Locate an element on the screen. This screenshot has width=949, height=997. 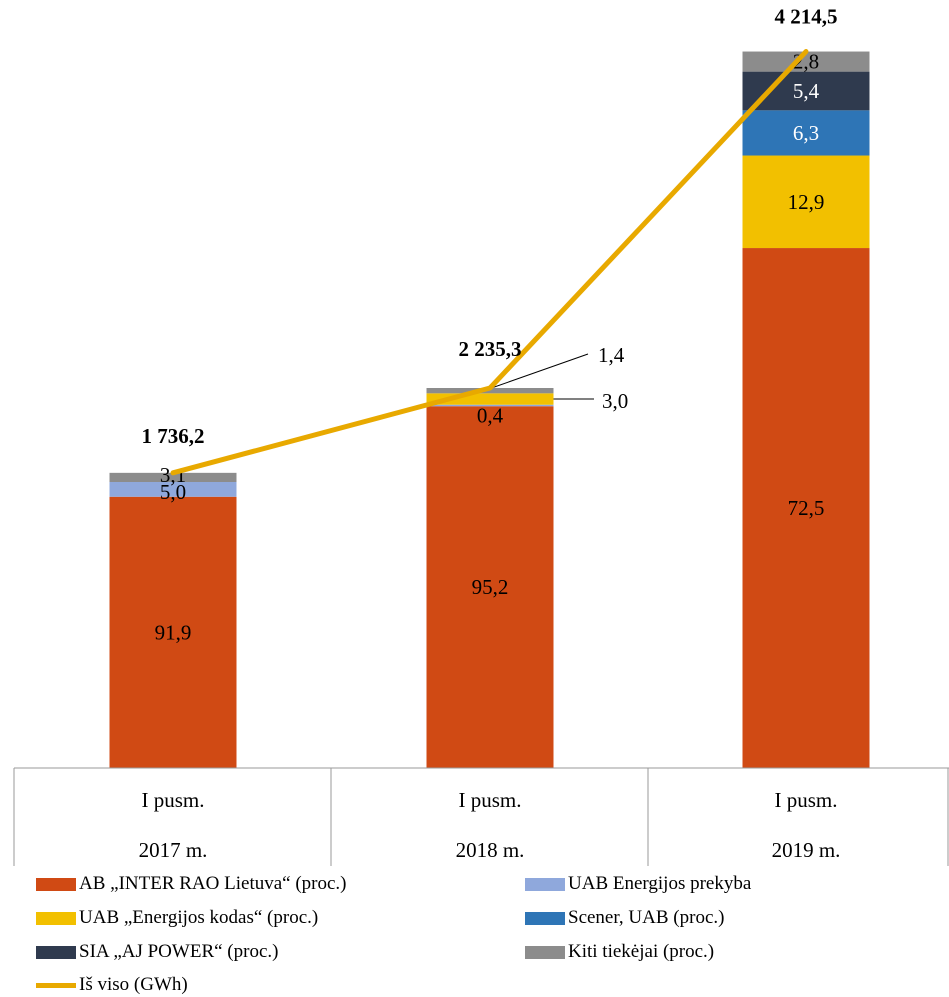
total-label-3: 4 214,5 is located at coordinates (806, 17).